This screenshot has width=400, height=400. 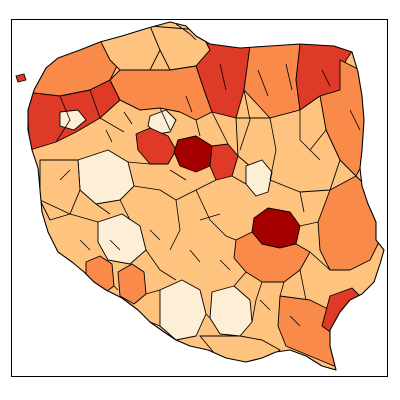 I want to click on region-kuyavia-core, so click(x=193, y=154).